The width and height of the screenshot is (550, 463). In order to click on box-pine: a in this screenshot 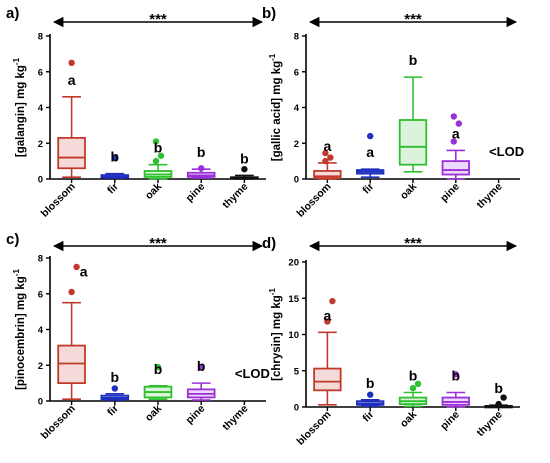, I will do `click(455, 146)`.